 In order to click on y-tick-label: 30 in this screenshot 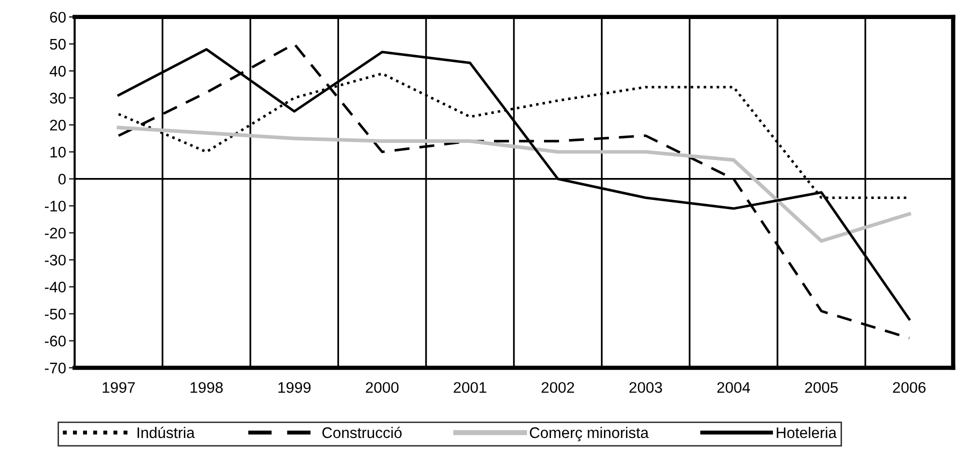, I will do `click(58, 98)`.